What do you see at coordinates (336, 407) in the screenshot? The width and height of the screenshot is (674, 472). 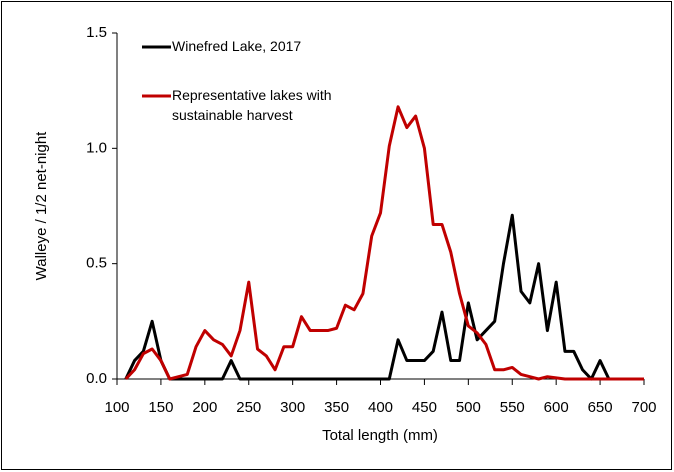 I see `x-tick-label: 350` at bounding box center [336, 407].